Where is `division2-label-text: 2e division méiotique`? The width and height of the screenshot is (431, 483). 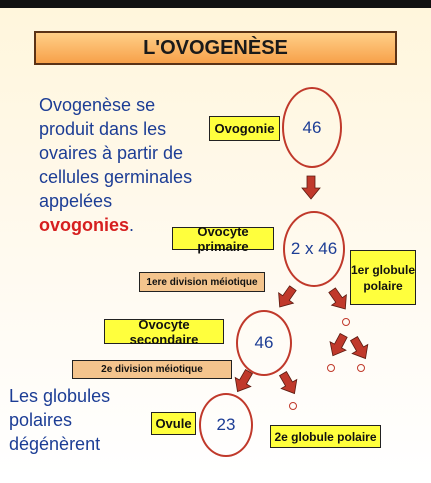
division2-label-text: 2e division méiotique is located at coordinates (152, 369).